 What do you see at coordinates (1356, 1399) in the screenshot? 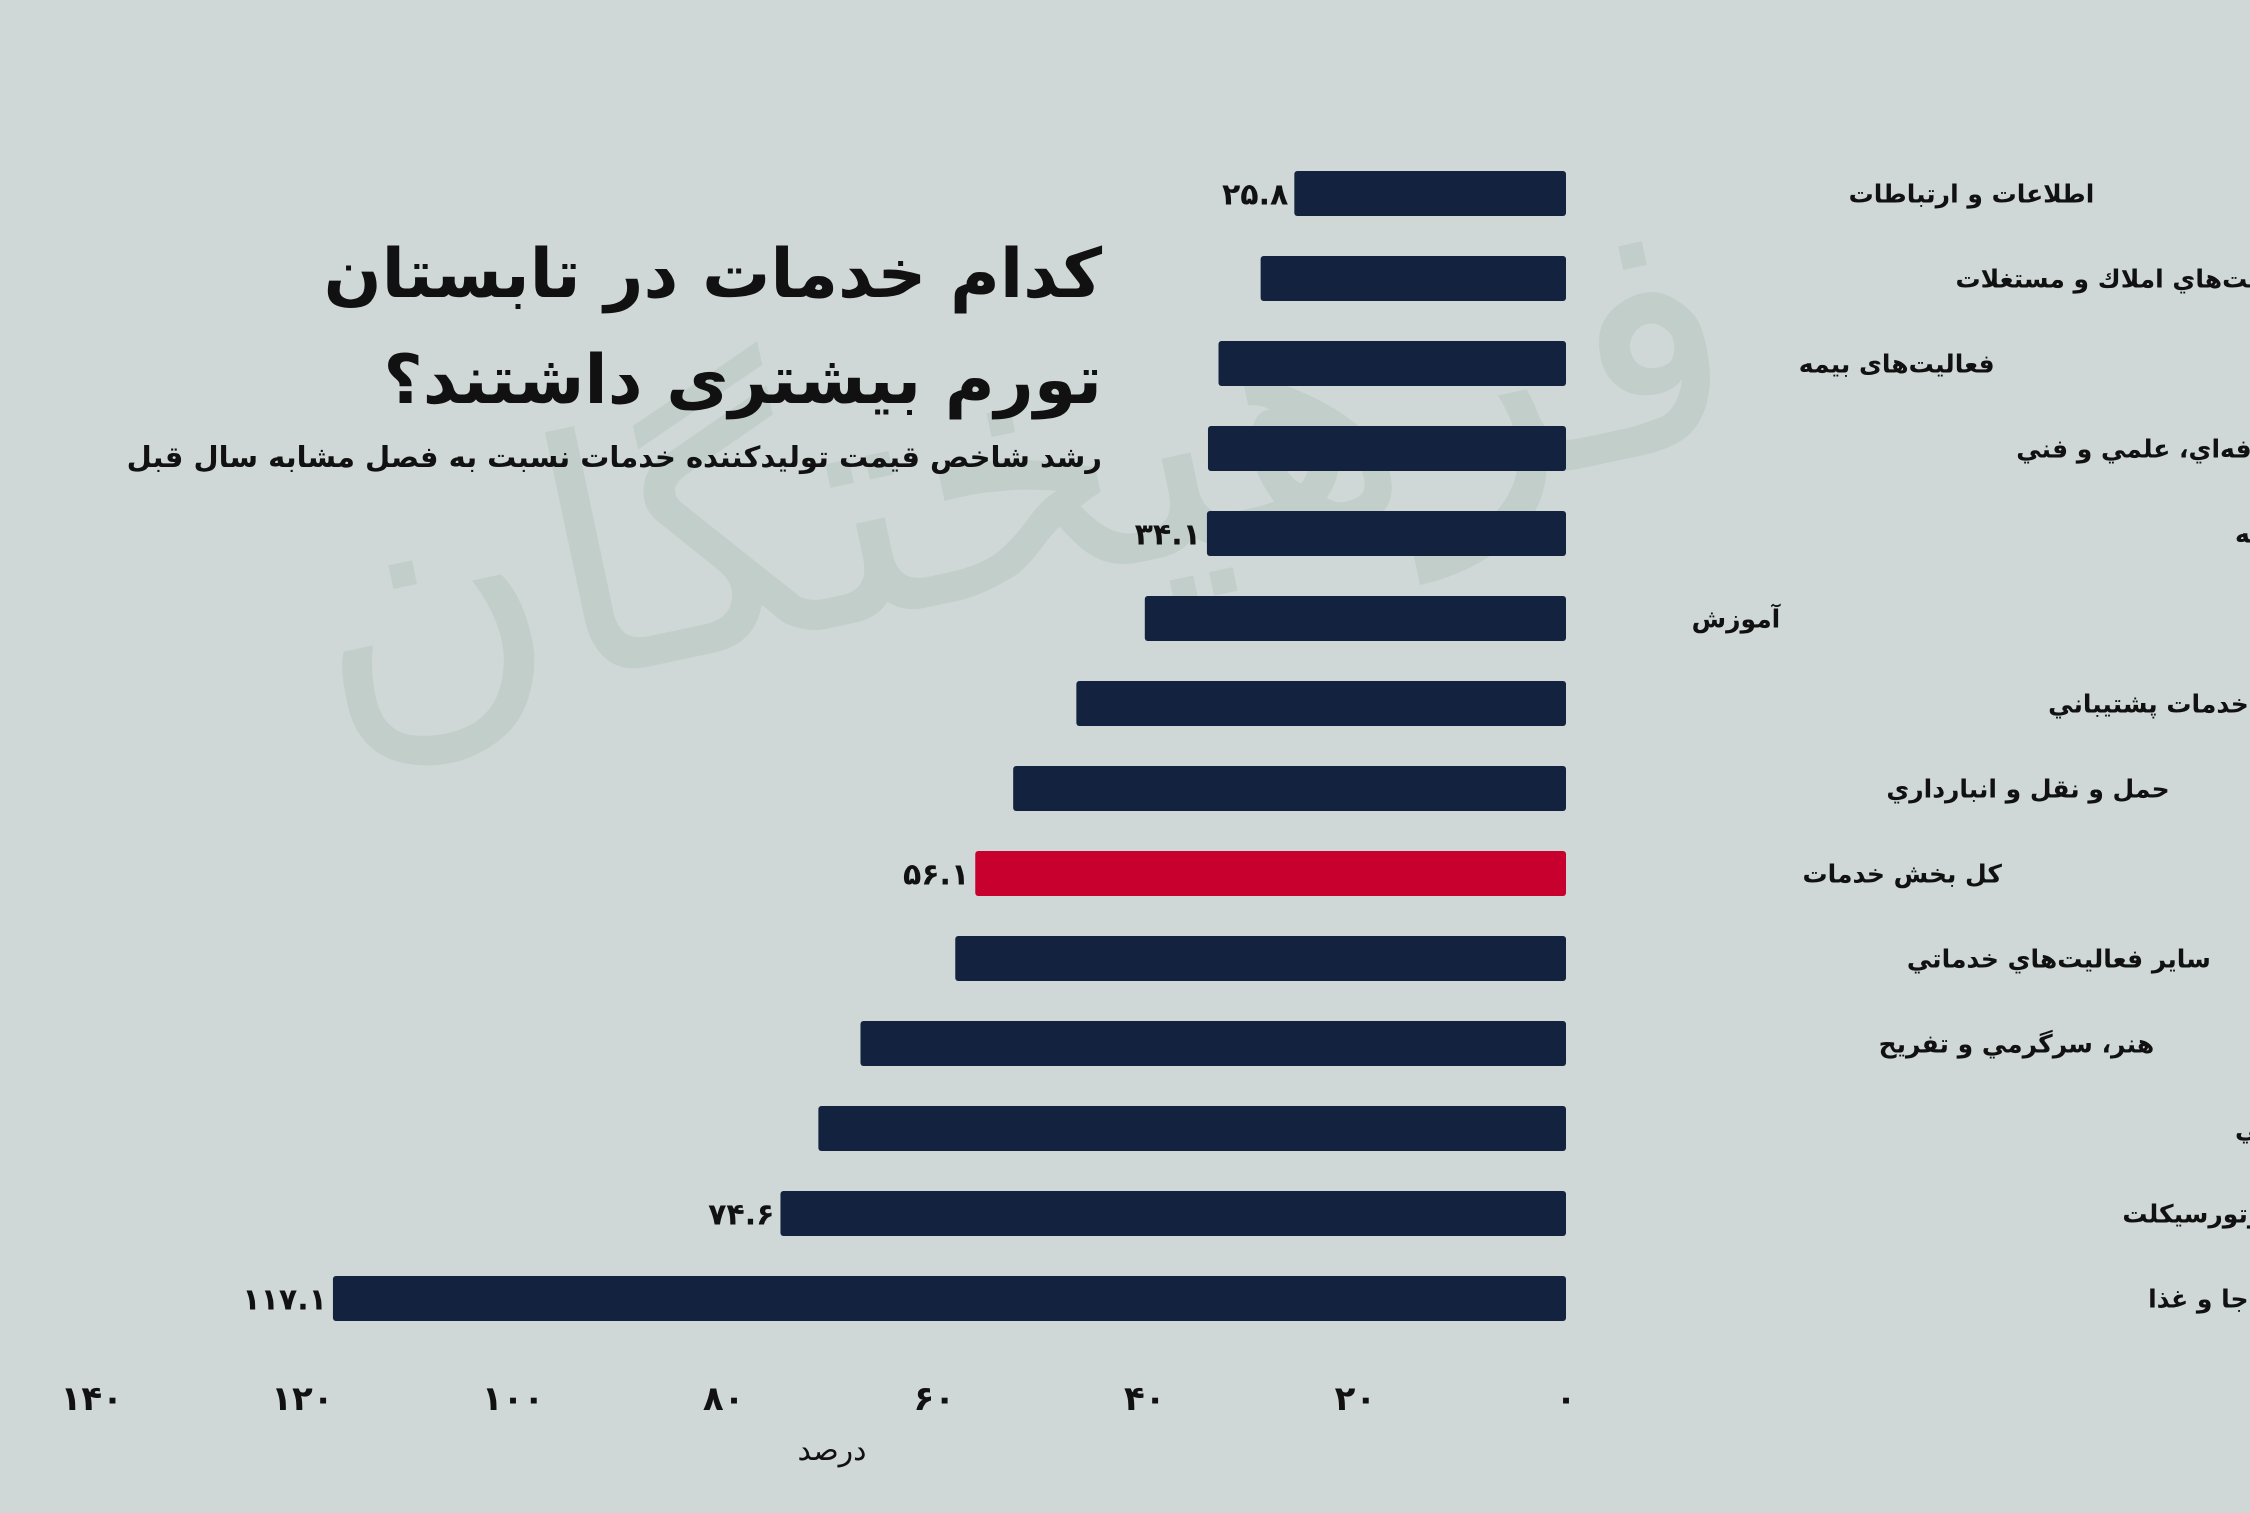
I see `x-tick-label-20: ۲۰` at bounding box center [1356, 1399].